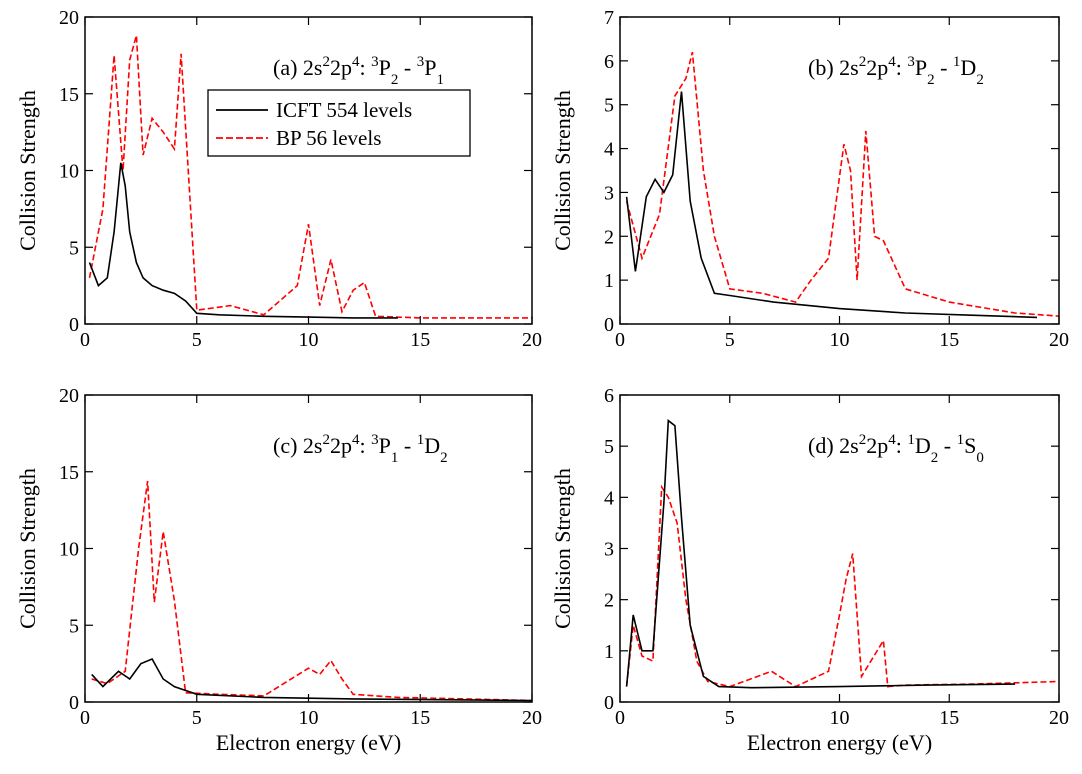 This screenshot has width=1082, height=774. I want to click on legend-box, so click(339, 123).